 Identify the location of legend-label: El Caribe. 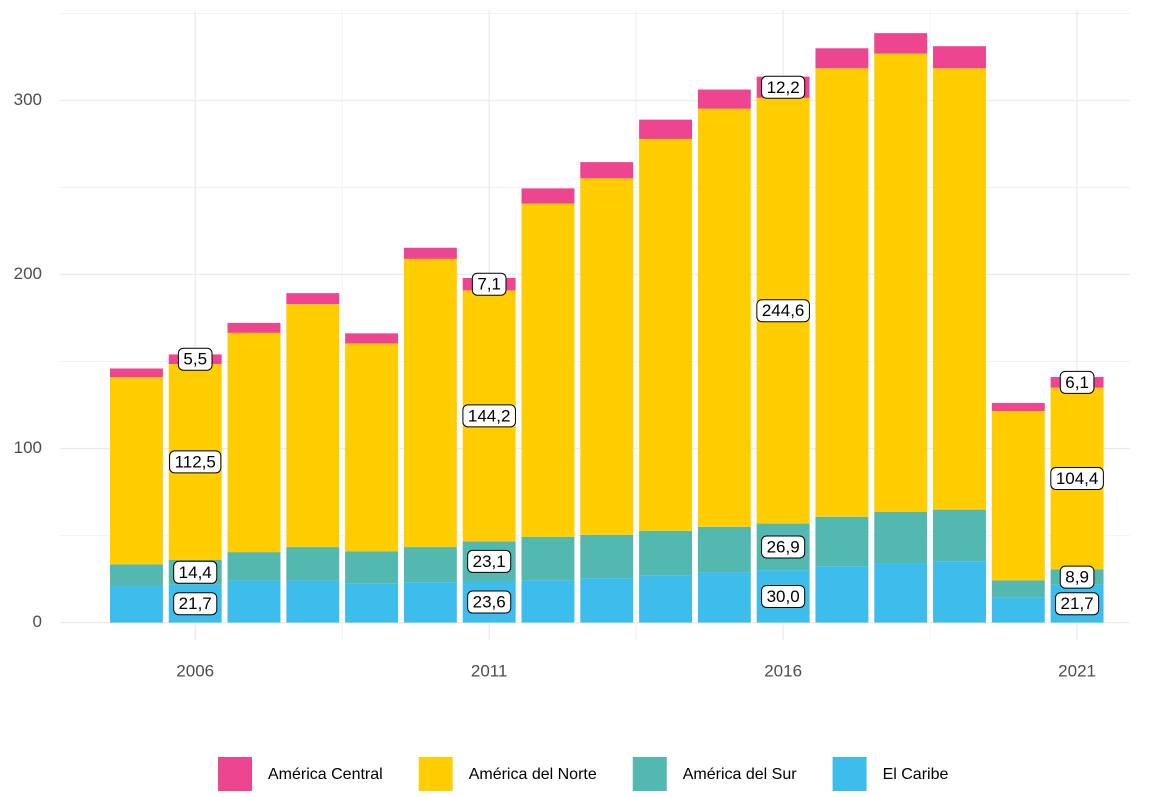
(916, 774).